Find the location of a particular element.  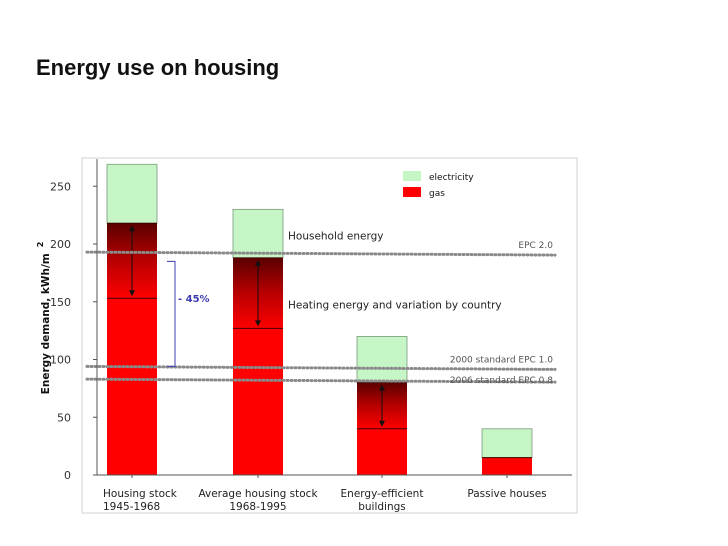

y-tick-label: 0 is located at coordinates (67, 475).